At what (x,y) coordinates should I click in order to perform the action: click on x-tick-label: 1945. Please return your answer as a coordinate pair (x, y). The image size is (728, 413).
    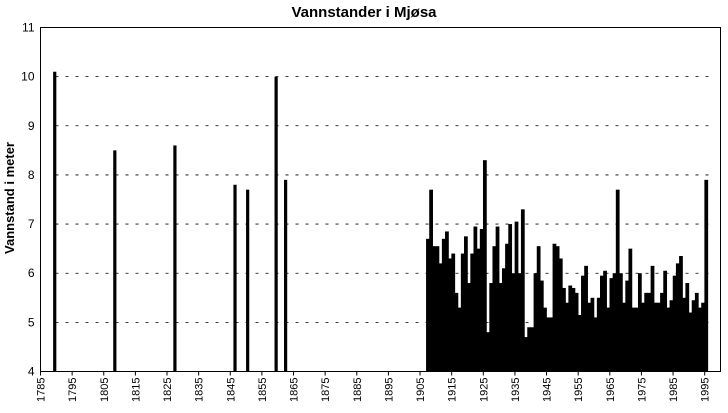
    Looking at the image, I should click on (548, 390).